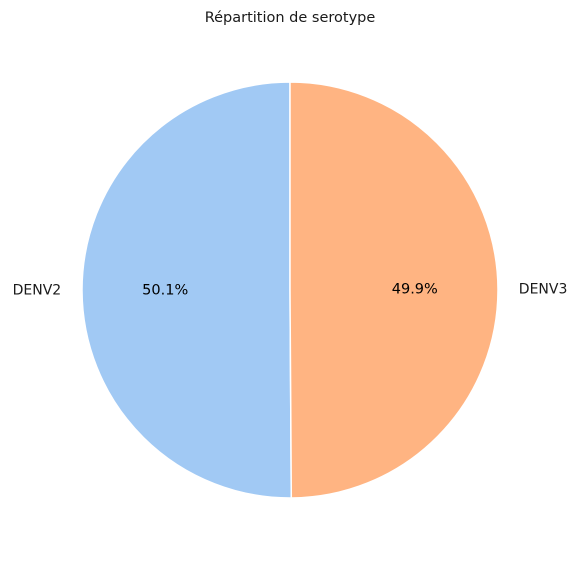 The height and width of the screenshot is (561, 579). I want to click on chart-title: Répartition de serotype, so click(290, 18).